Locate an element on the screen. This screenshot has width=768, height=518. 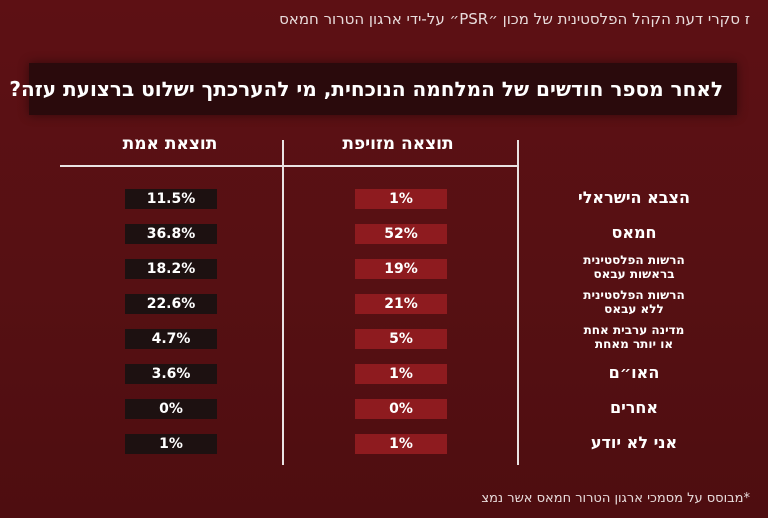
row-label-line: בראשות עבאס is located at coordinates (634, 273).